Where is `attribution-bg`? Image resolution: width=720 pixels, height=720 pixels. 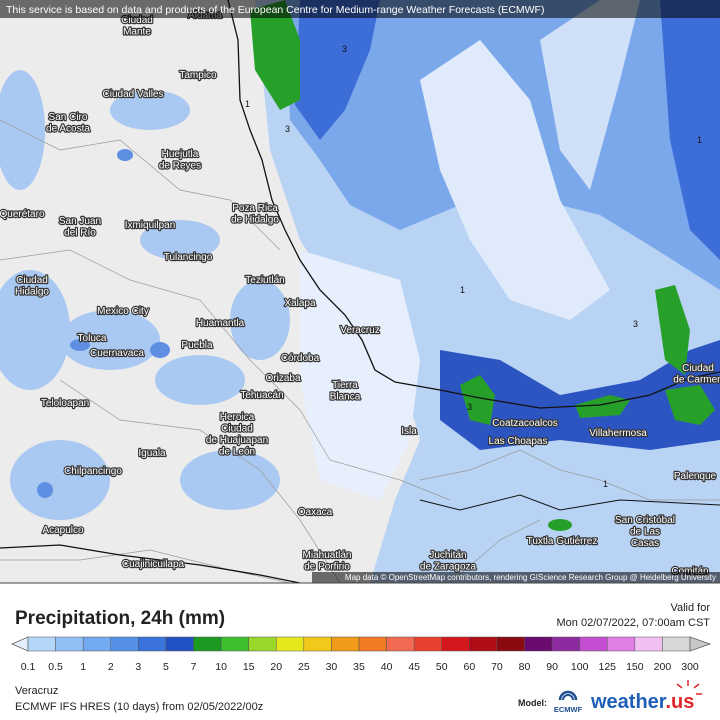 attribution-bg is located at coordinates (516, 577).